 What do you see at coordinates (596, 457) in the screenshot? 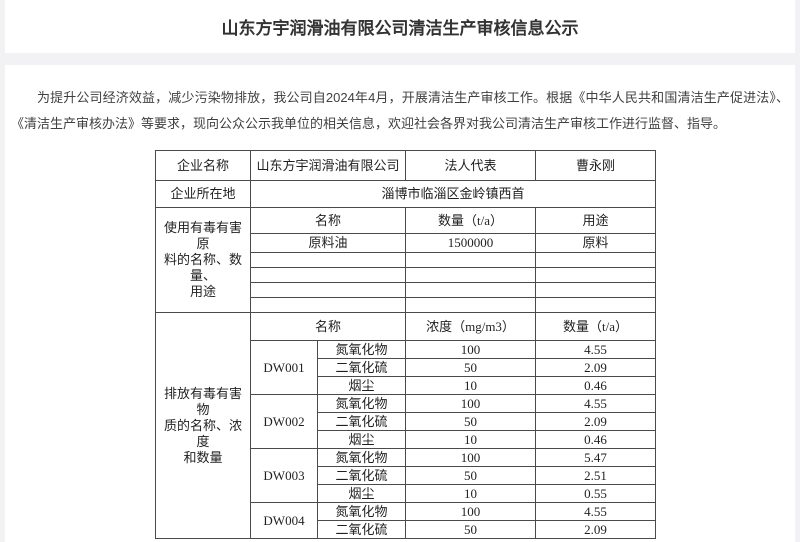
I see `pollutant-amount: 5.47` at bounding box center [596, 457].